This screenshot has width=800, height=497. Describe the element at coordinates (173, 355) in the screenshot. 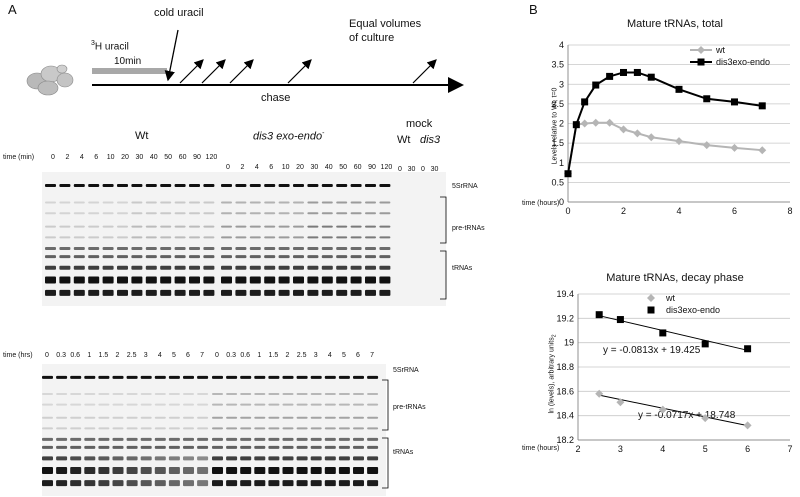

I see `lane-label: 5` at that location.